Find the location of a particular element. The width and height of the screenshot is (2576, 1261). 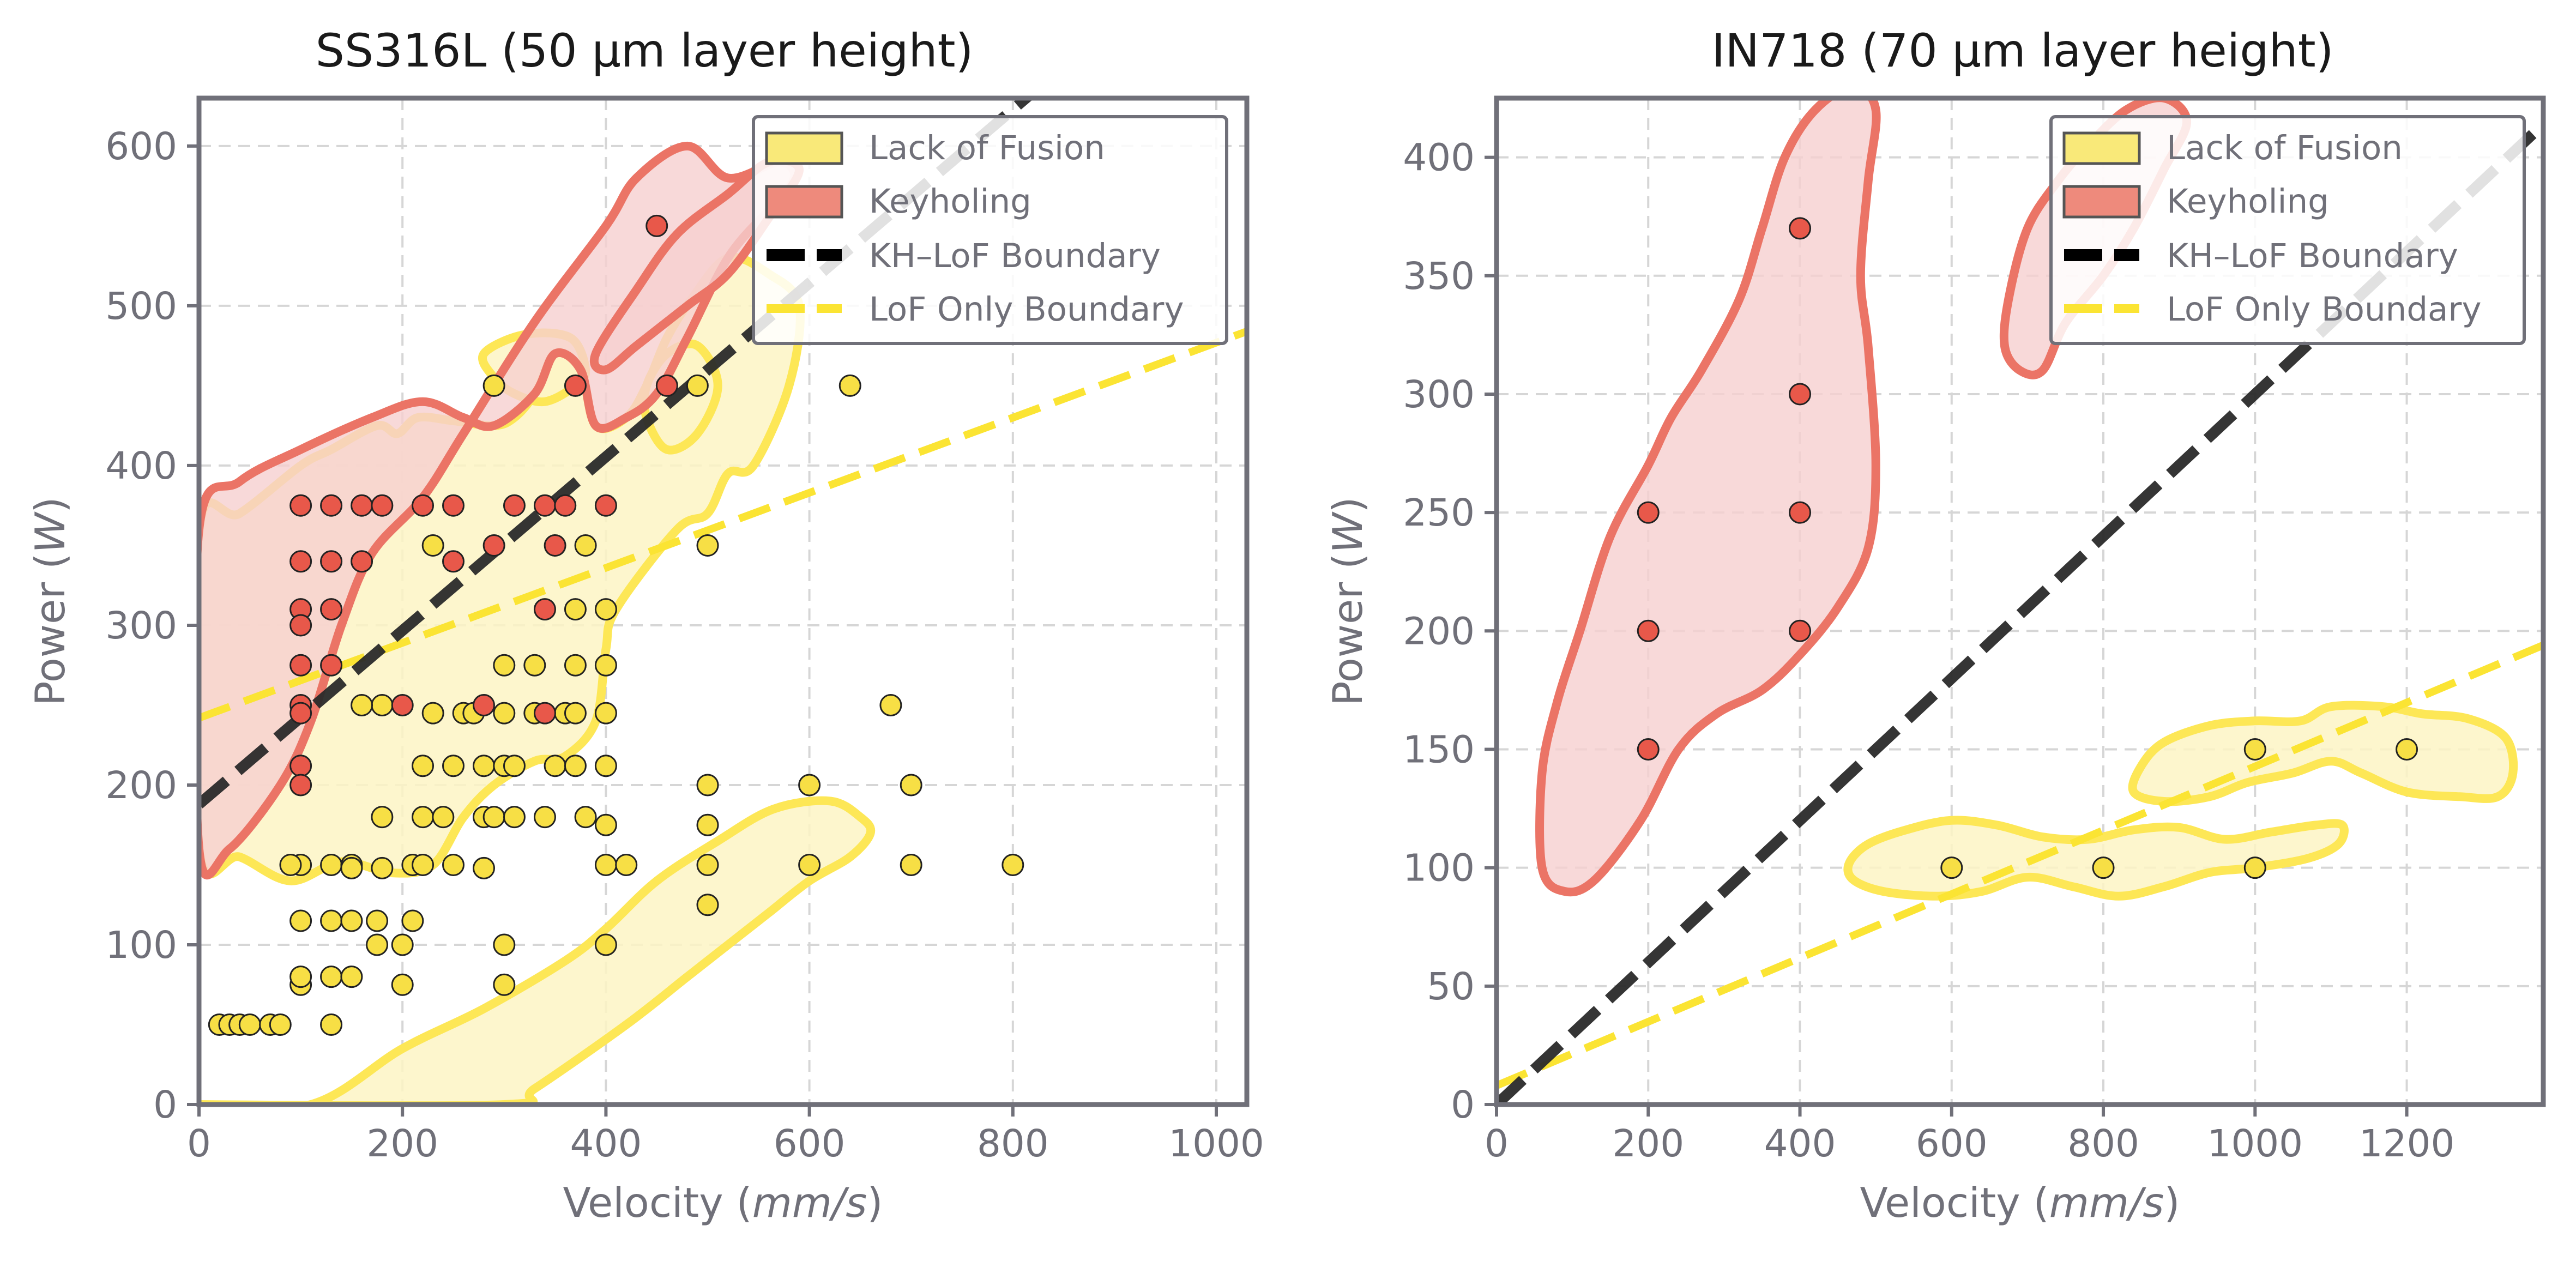

y-tick-label: 0 is located at coordinates (1463, 1105).